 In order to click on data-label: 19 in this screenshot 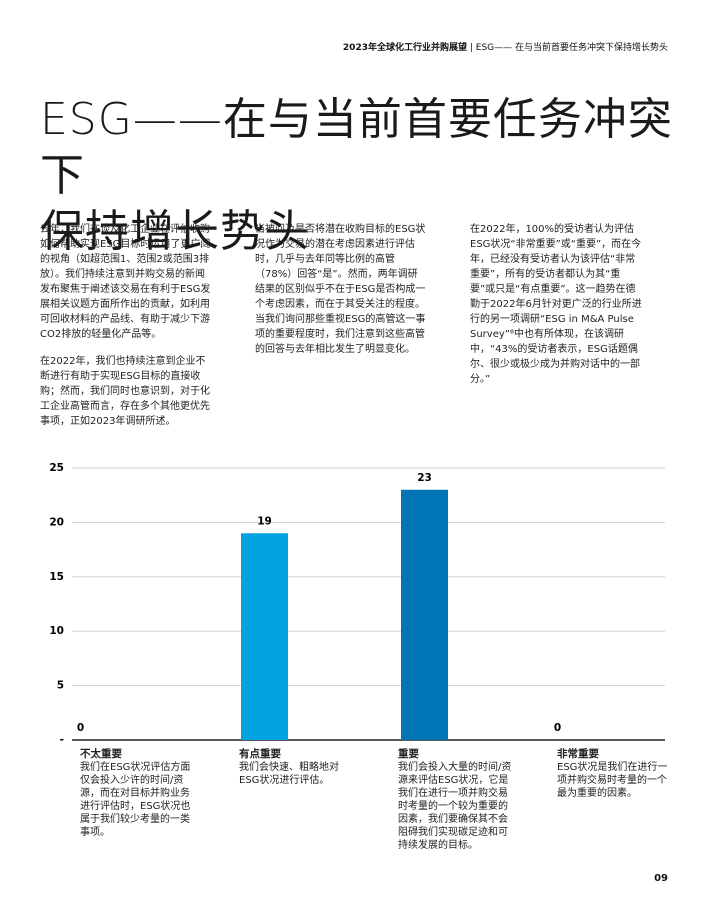, I will do `click(264, 521)`.